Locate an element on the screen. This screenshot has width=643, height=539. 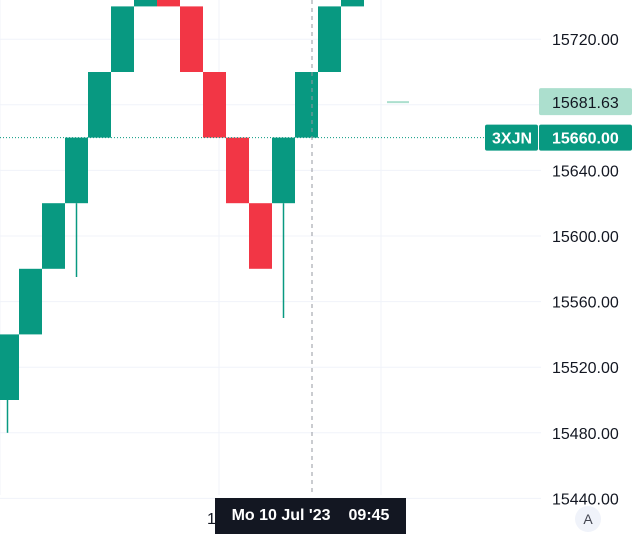
price-axis-label: 15520.00 is located at coordinates (585, 368).